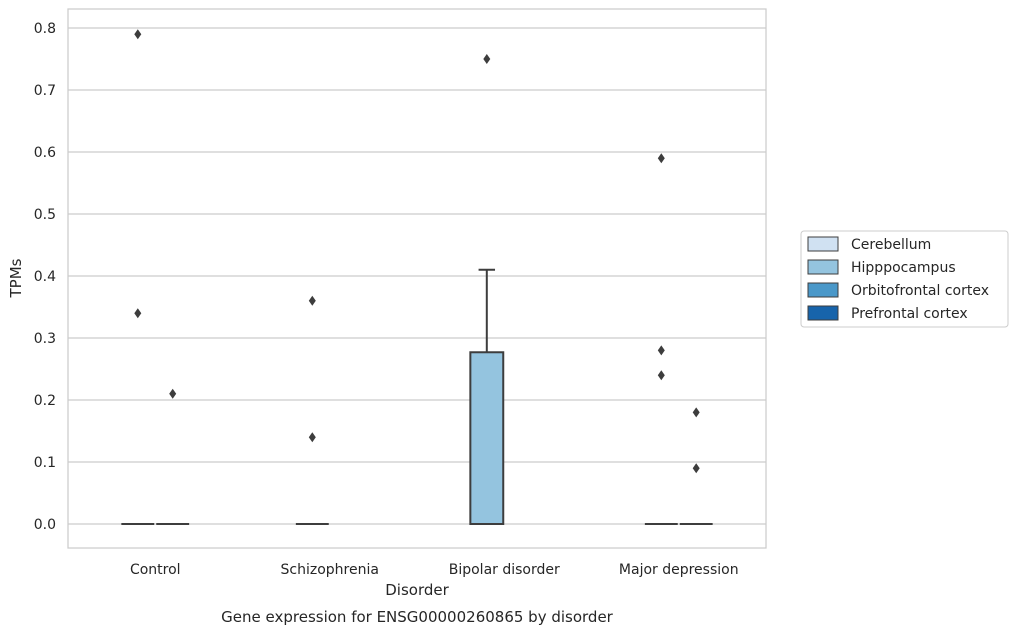 The width and height of the screenshot is (1018, 634). What do you see at coordinates (487, 438) in the screenshot?
I see `box-body` at bounding box center [487, 438].